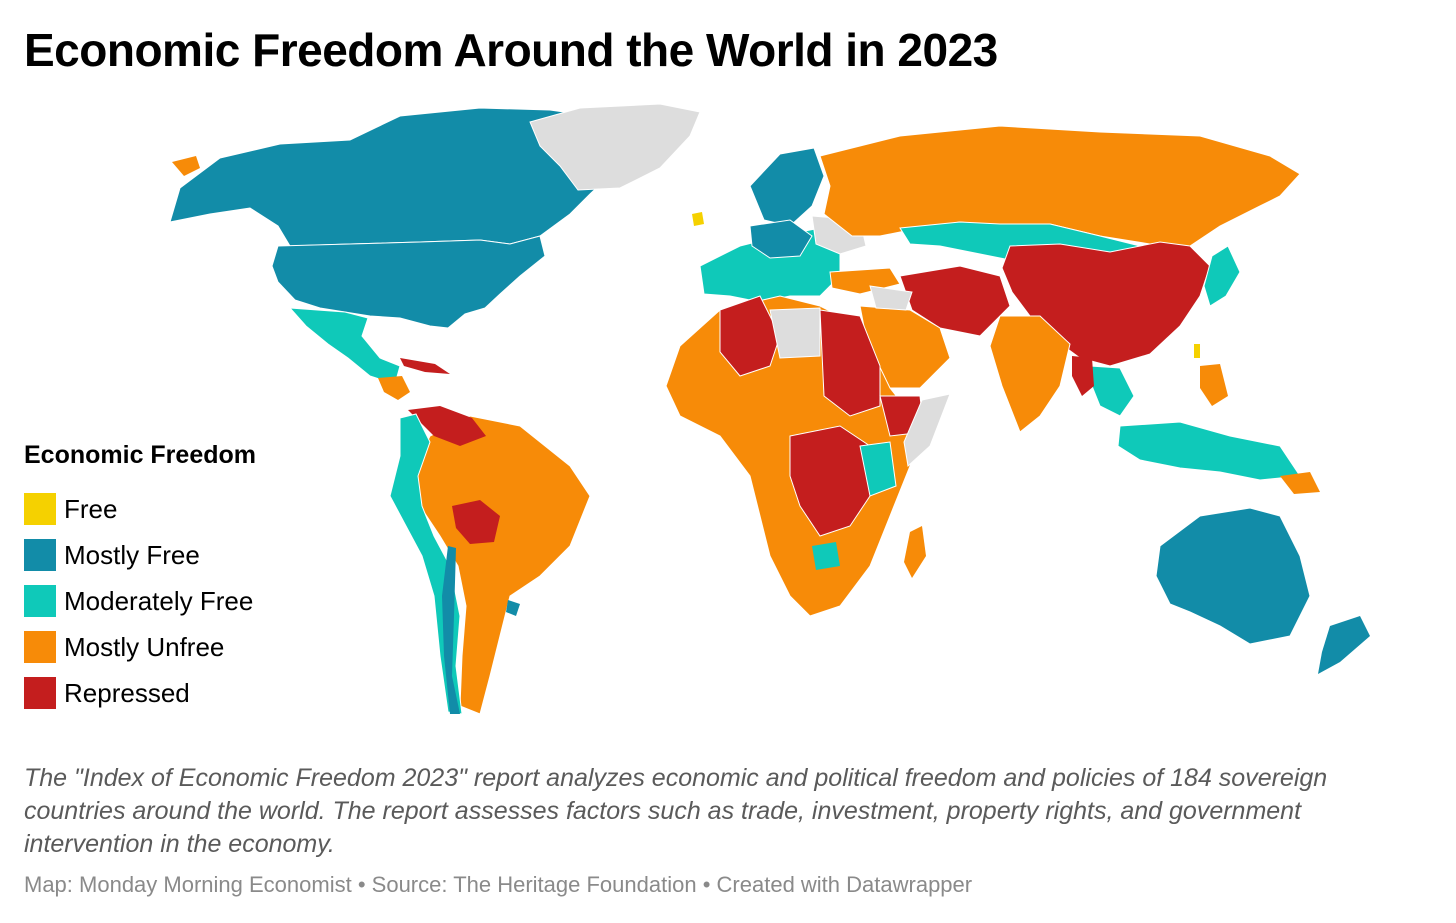 The width and height of the screenshot is (1456, 923). What do you see at coordinates (927, 430) in the screenshot?
I see `country-somalia` at bounding box center [927, 430].